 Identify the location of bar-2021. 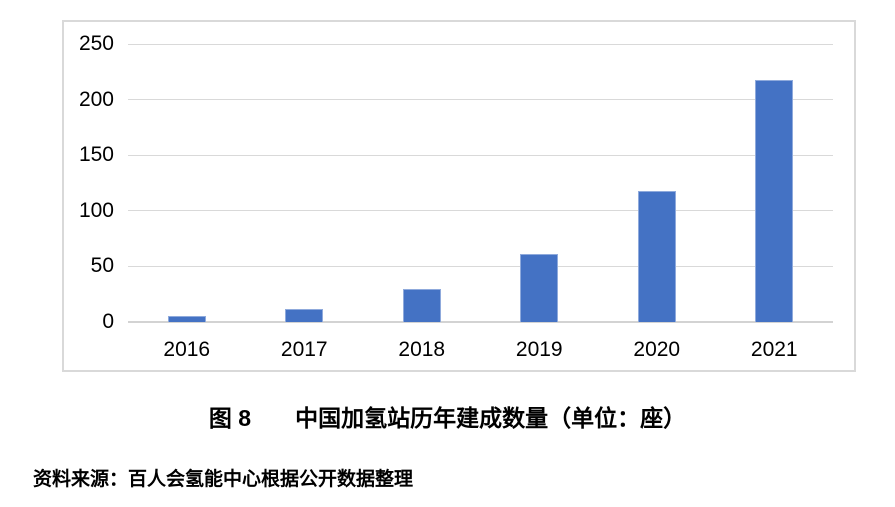
(774, 200).